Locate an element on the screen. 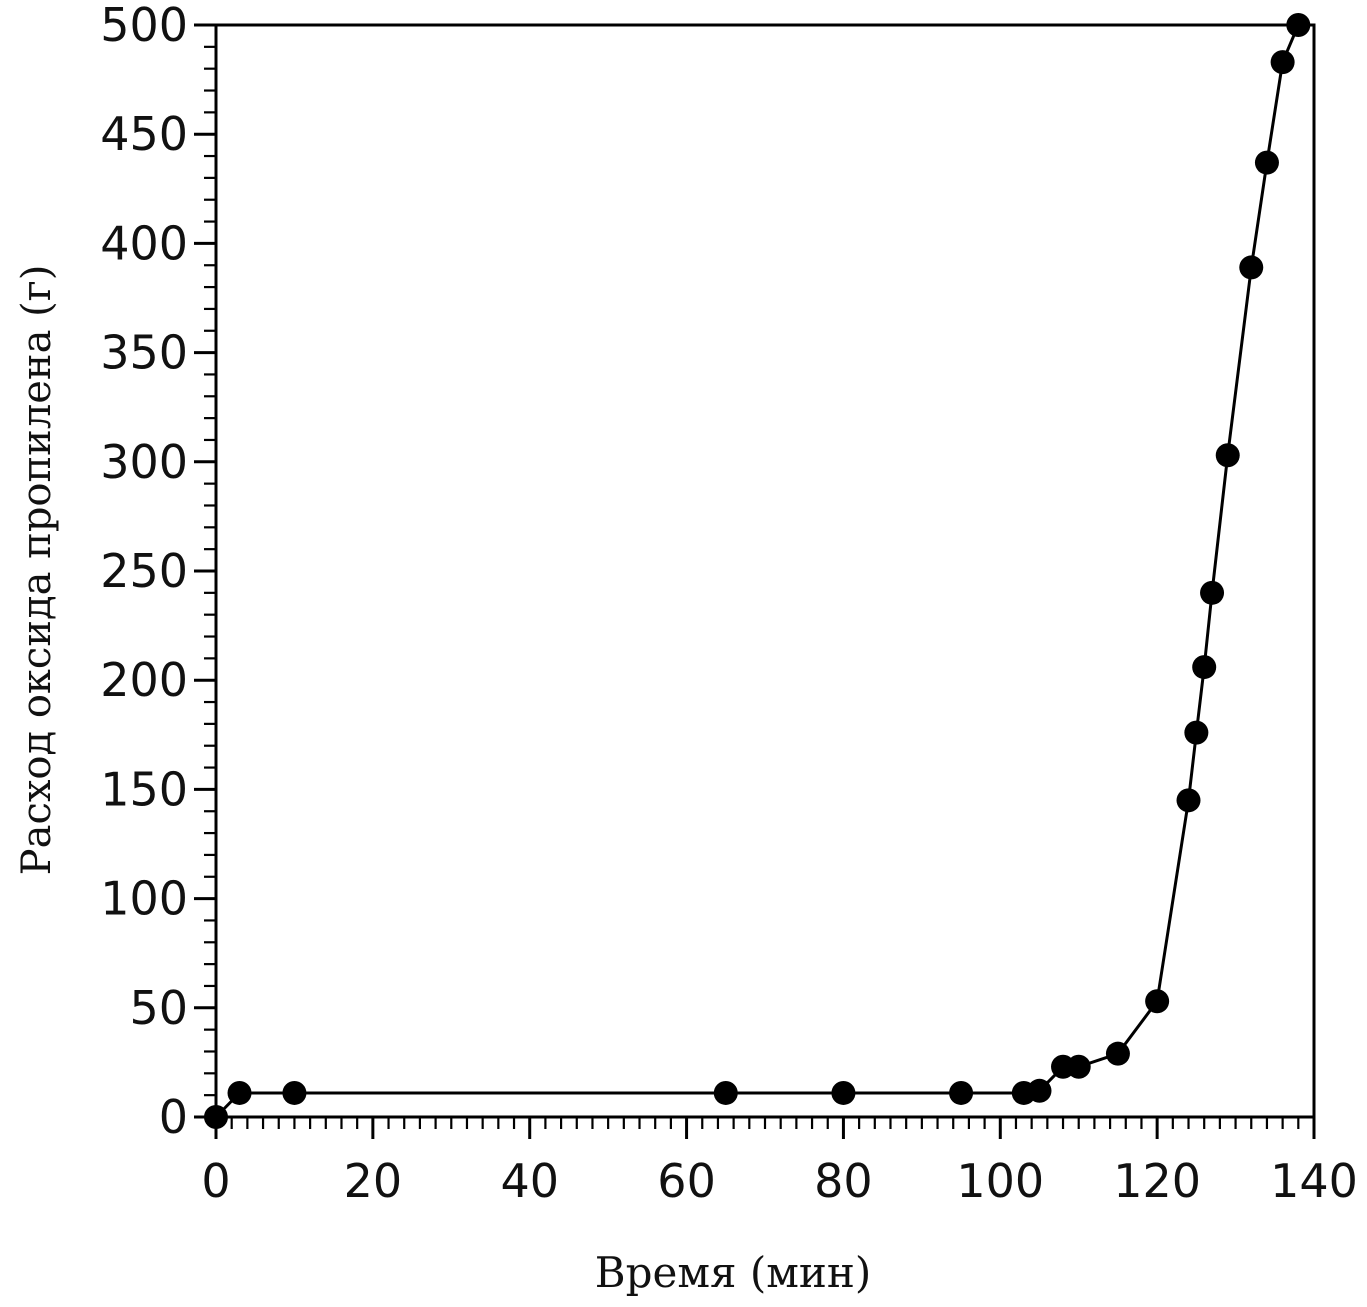 This screenshot has height=1307, width=1367. x-tick-label: 140 is located at coordinates (1314, 1181).